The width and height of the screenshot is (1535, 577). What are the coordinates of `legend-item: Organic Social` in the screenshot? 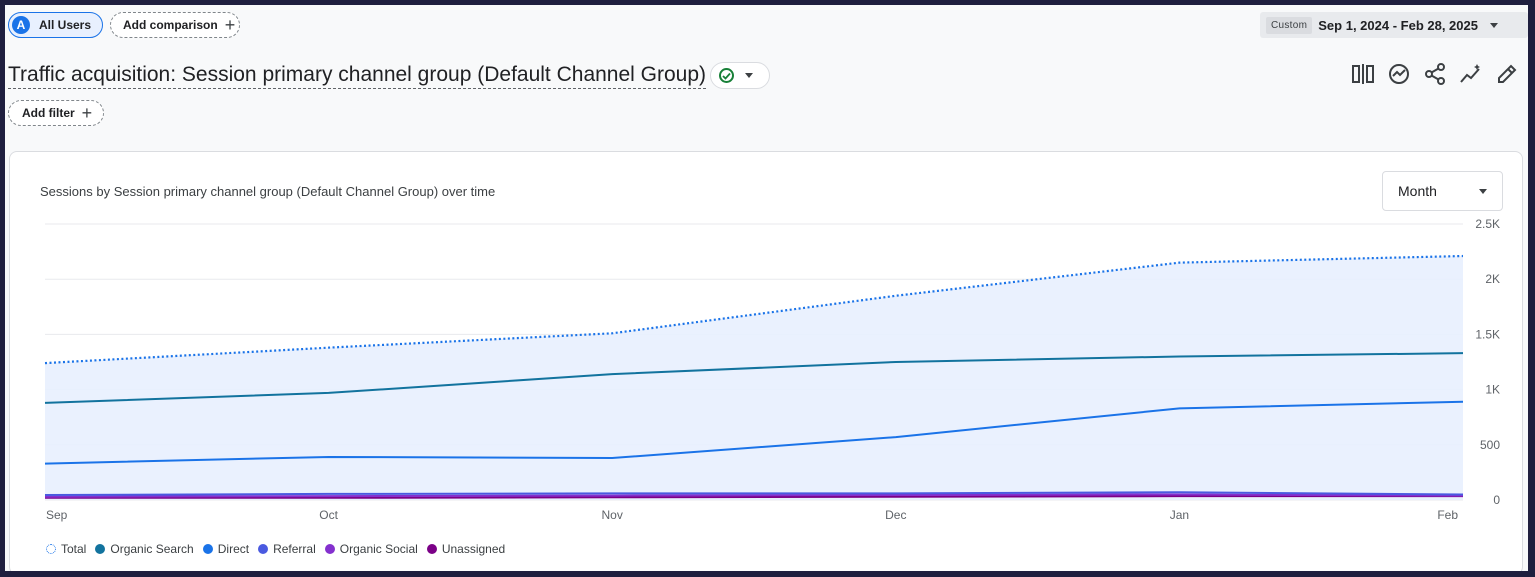 It's located at (371, 549).